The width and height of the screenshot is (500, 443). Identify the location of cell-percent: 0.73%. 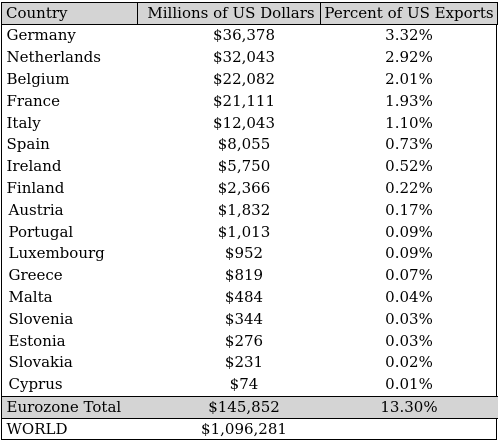
(409, 144).